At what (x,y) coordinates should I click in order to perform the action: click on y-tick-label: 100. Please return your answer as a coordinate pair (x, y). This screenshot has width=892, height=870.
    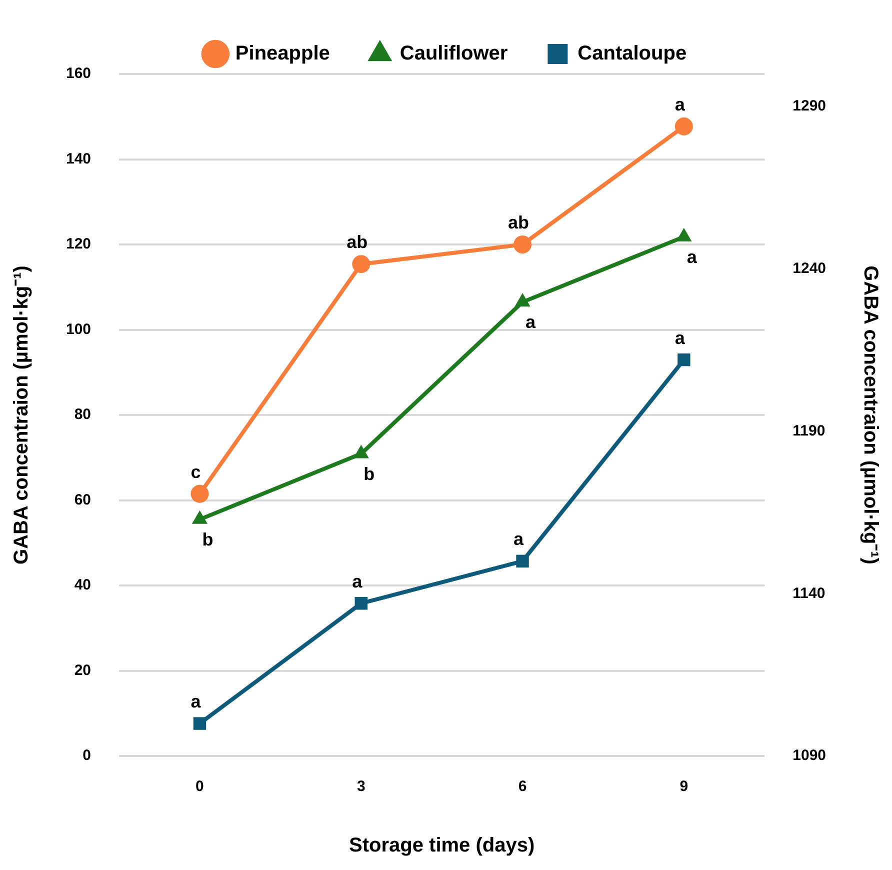
    Looking at the image, I should click on (79, 329).